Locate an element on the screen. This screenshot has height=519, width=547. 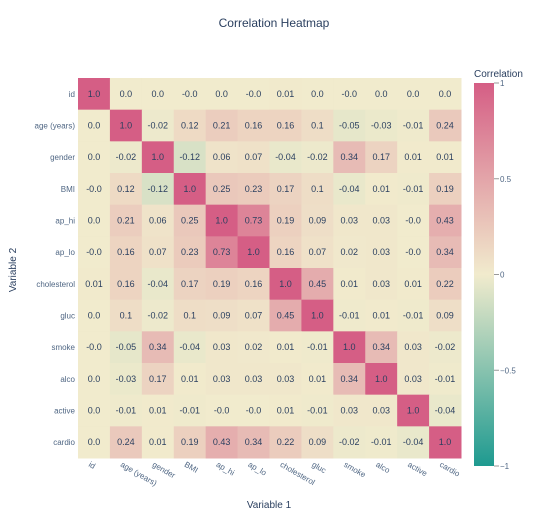
cell-value-label: 0.22 is located at coordinates (286, 442).